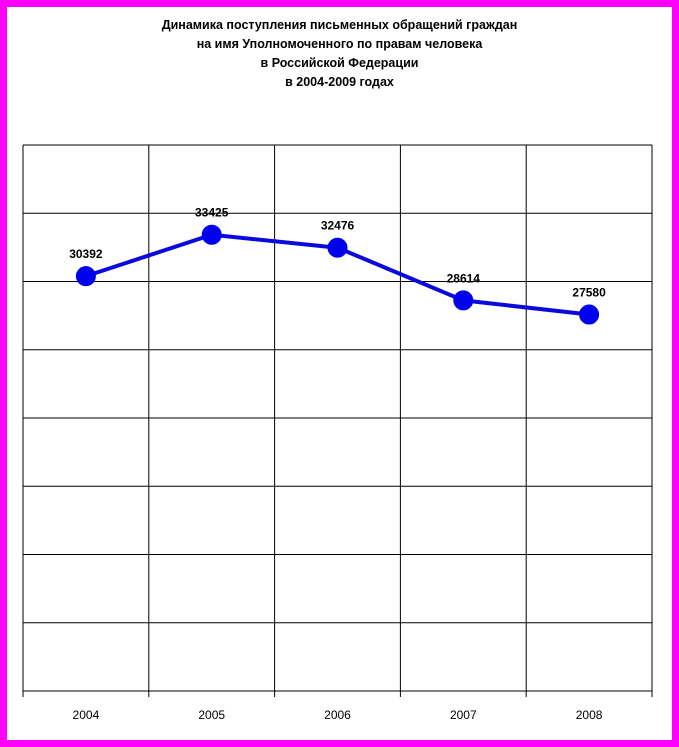  Describe the element at coordinates (464, 278) in the screenshot. I see `data-label: 28614` at that location.